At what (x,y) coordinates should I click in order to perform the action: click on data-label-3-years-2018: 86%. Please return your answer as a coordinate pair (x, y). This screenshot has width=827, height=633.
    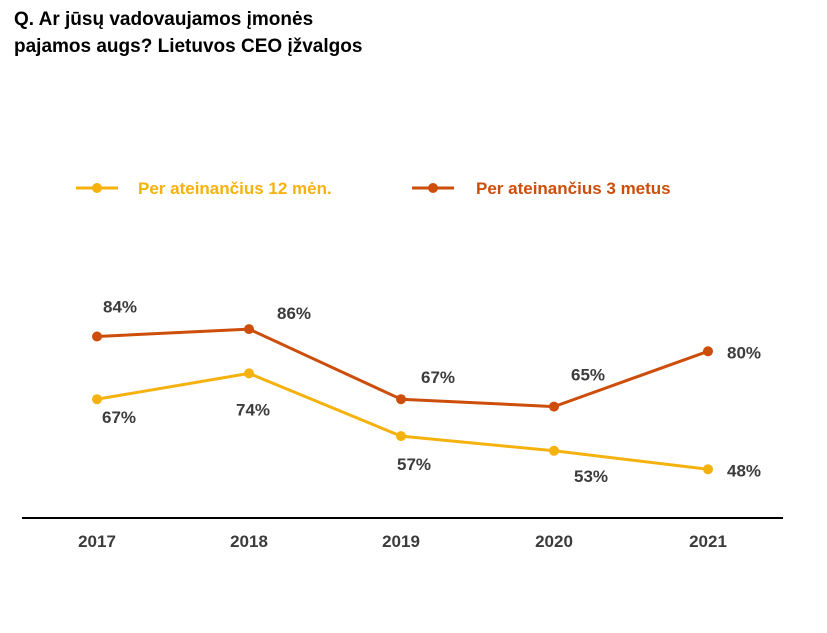
    Looking at the image, I should click on (294, 313).